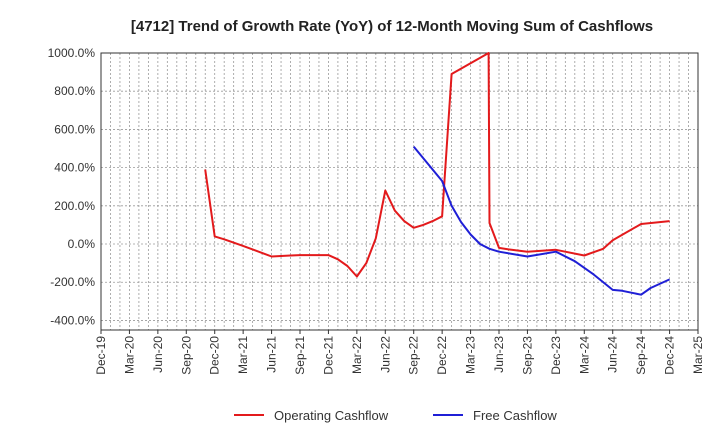 The image size is (720, 440). I want to click on y-tick-label: 800.0%, so click(74, 91).